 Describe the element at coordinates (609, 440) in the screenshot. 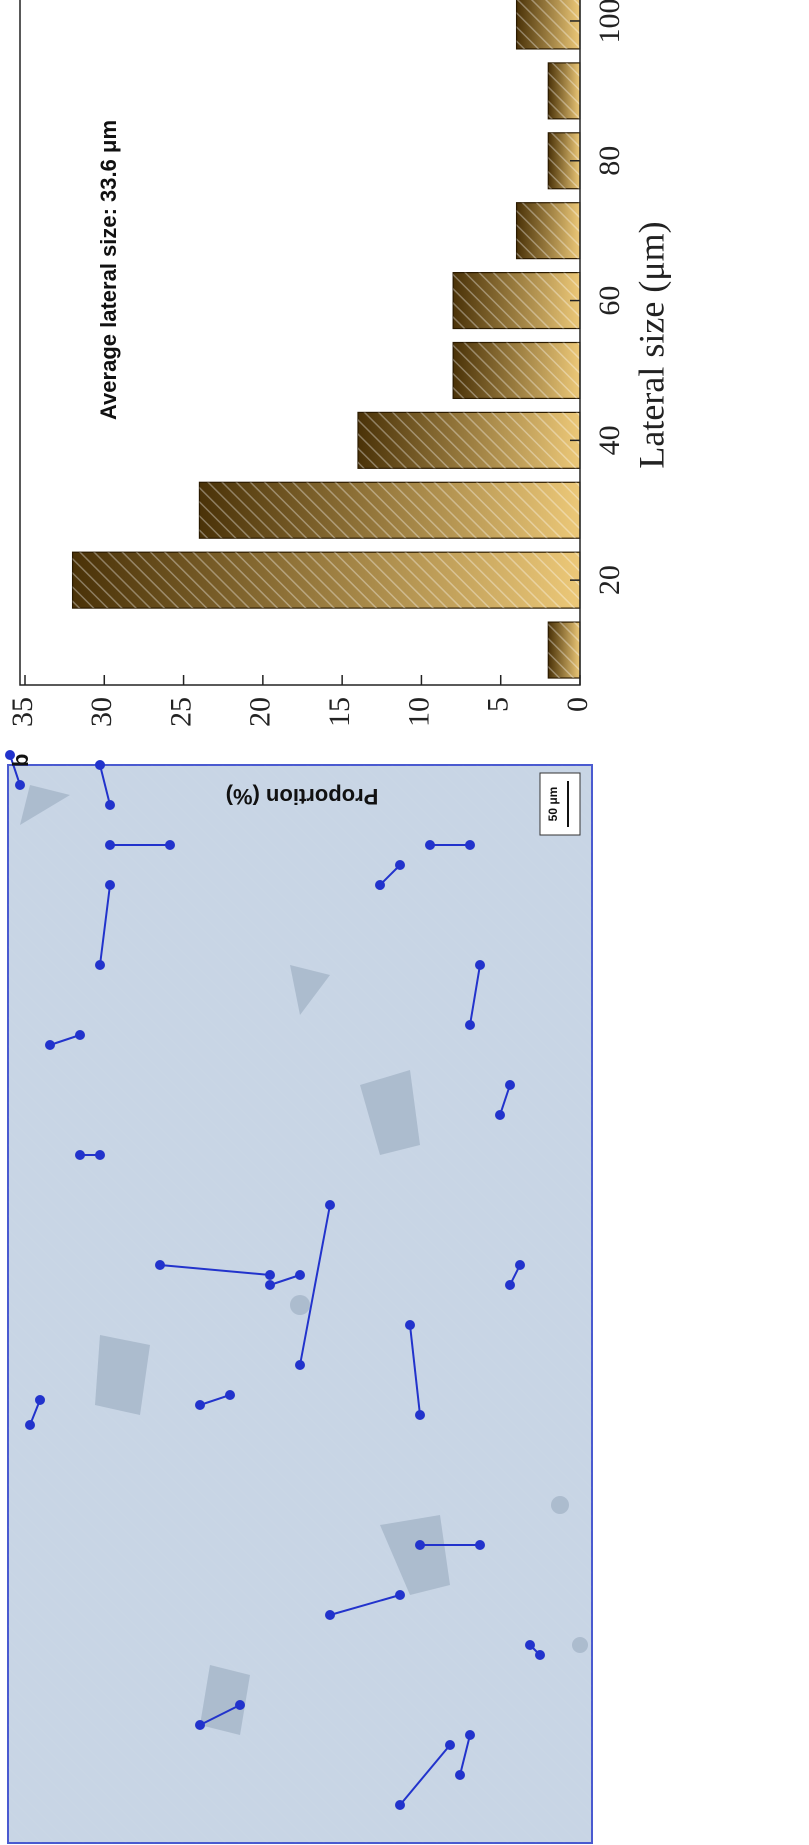

I see `x-tick-label: 40` at that location.